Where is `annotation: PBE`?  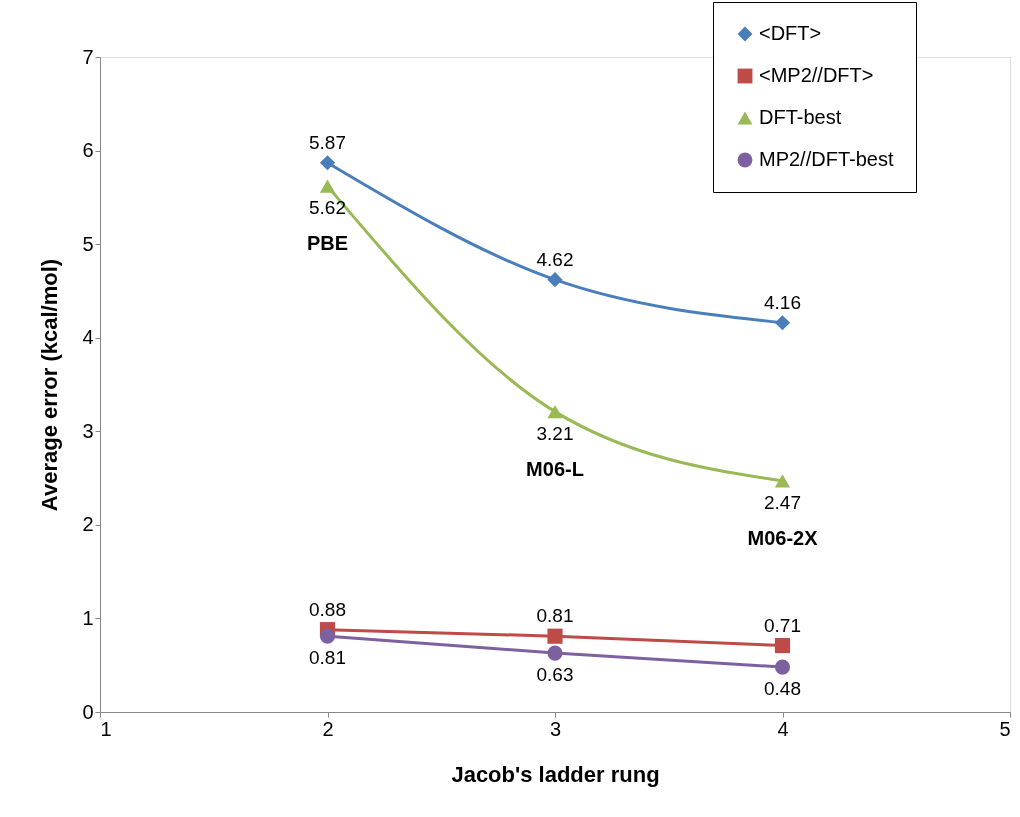
annotation: PBE is located at coordinates (327, 243).